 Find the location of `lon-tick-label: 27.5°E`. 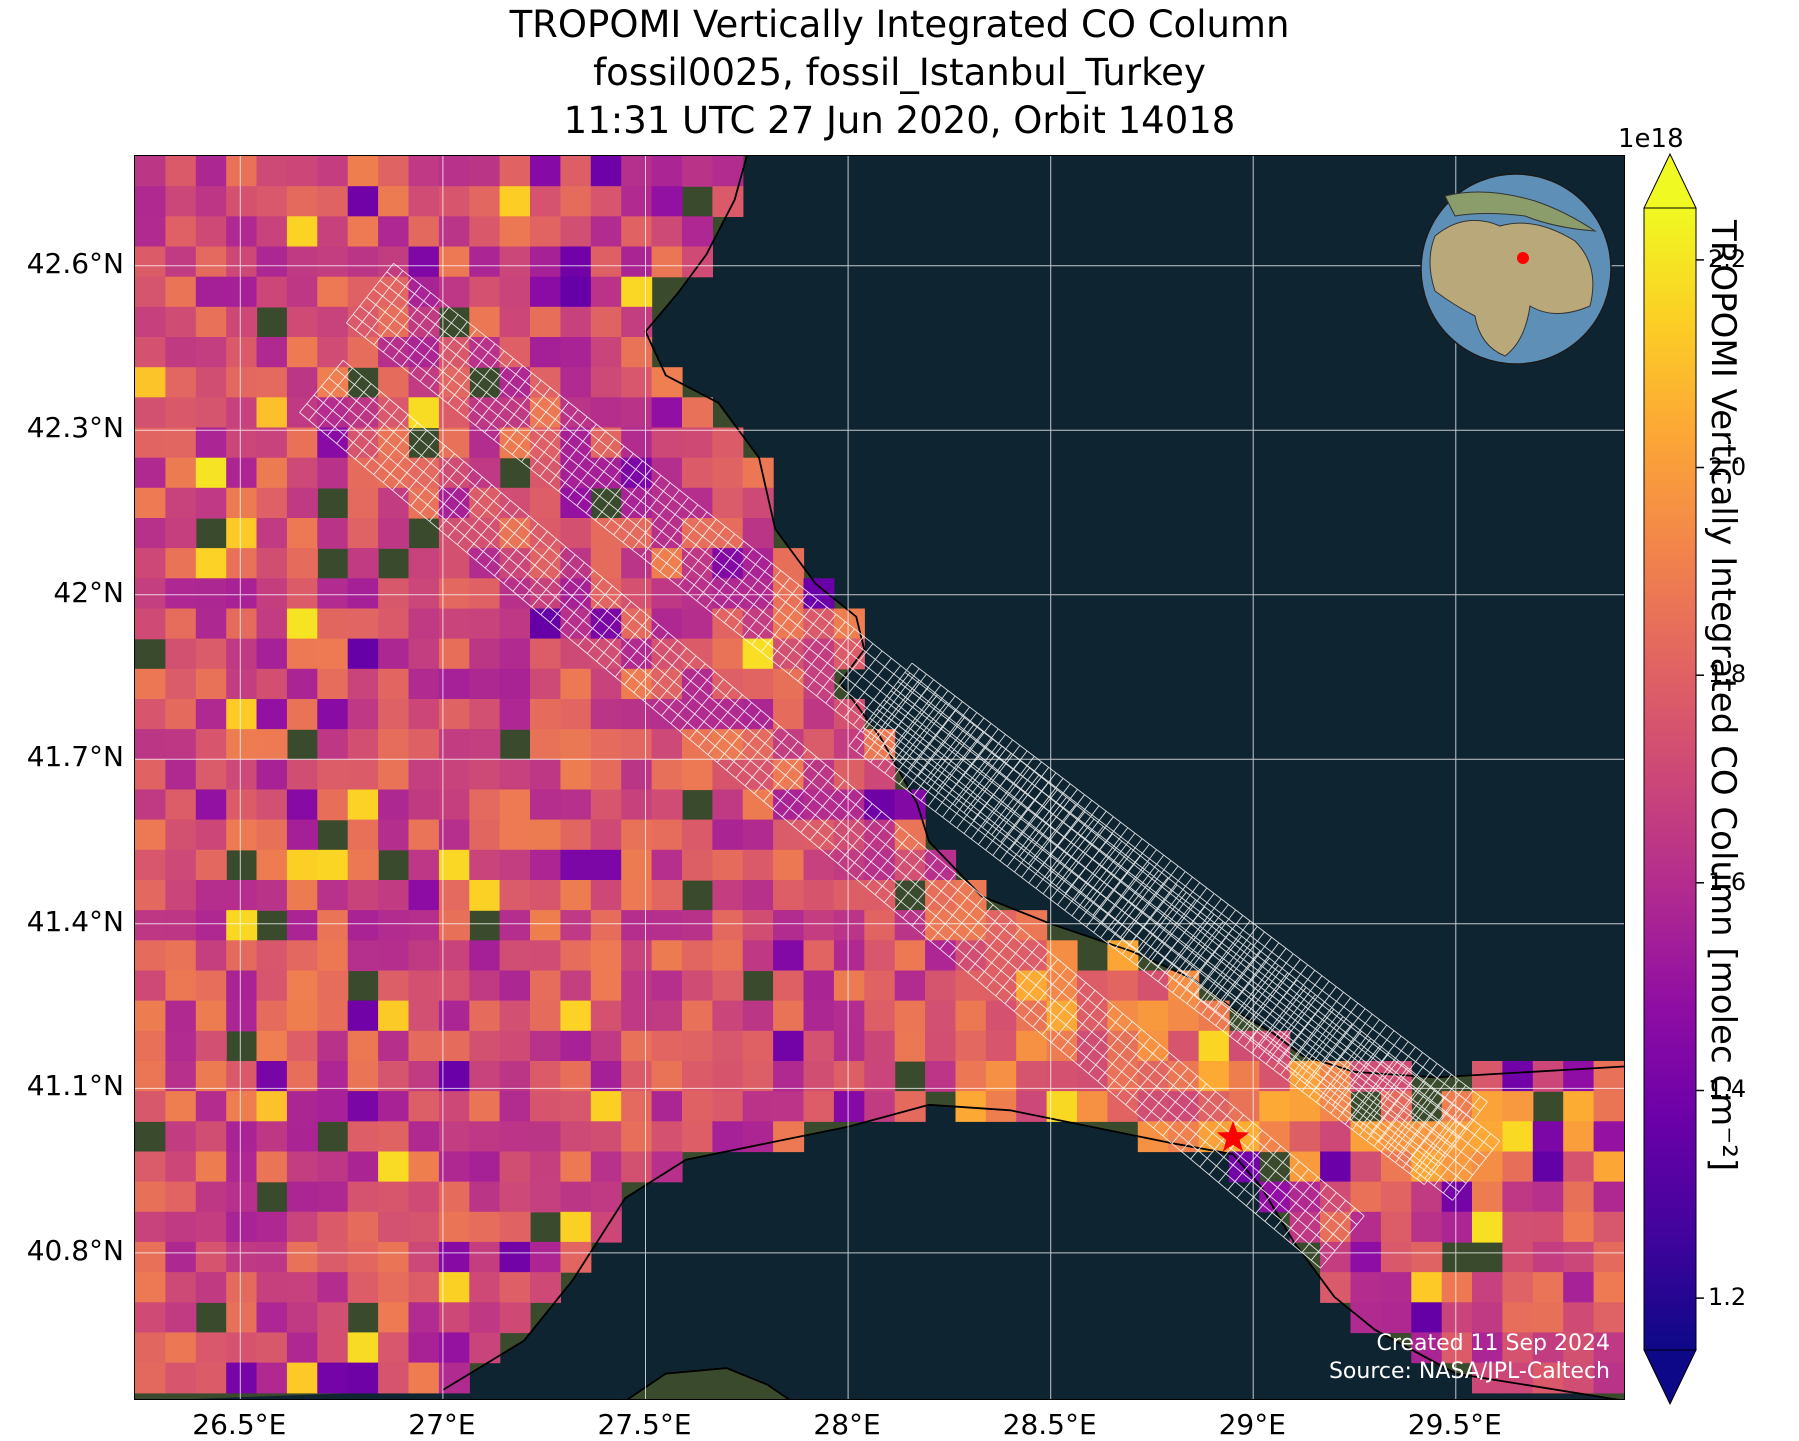

lon-tick-label: 27.5°E is located at coordinates (644, 1424).